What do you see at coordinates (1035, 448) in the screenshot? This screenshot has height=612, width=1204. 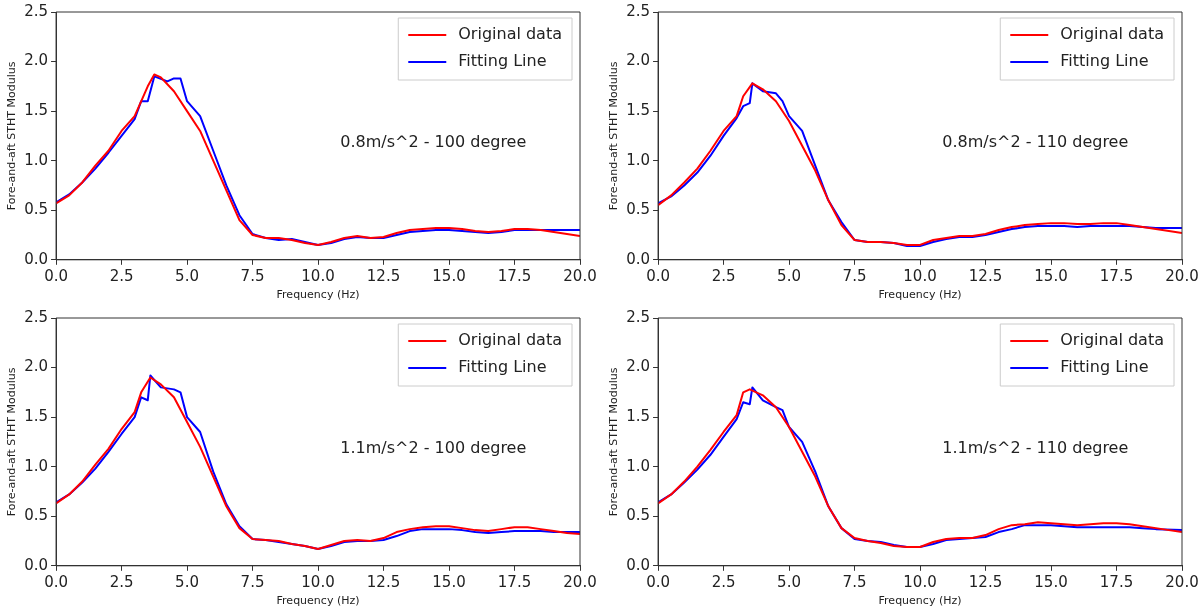 I see `annotation: 1.1m/s^2 - 110 degree` at bounding box center [1035, 448].